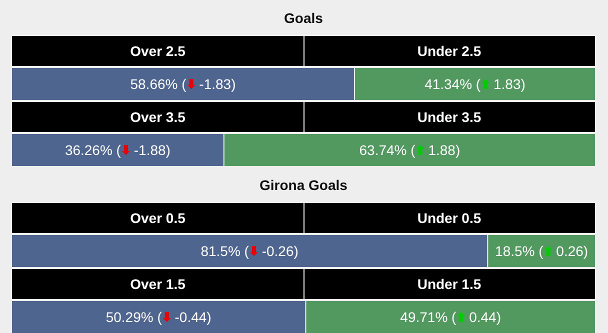 The height and width of the screenshot is (333, 608). What do you see at coordinates (451, 316) in the screenshot?
I see `data-label: 49.71% ( 0.44)` at bounding box center [451, 316].